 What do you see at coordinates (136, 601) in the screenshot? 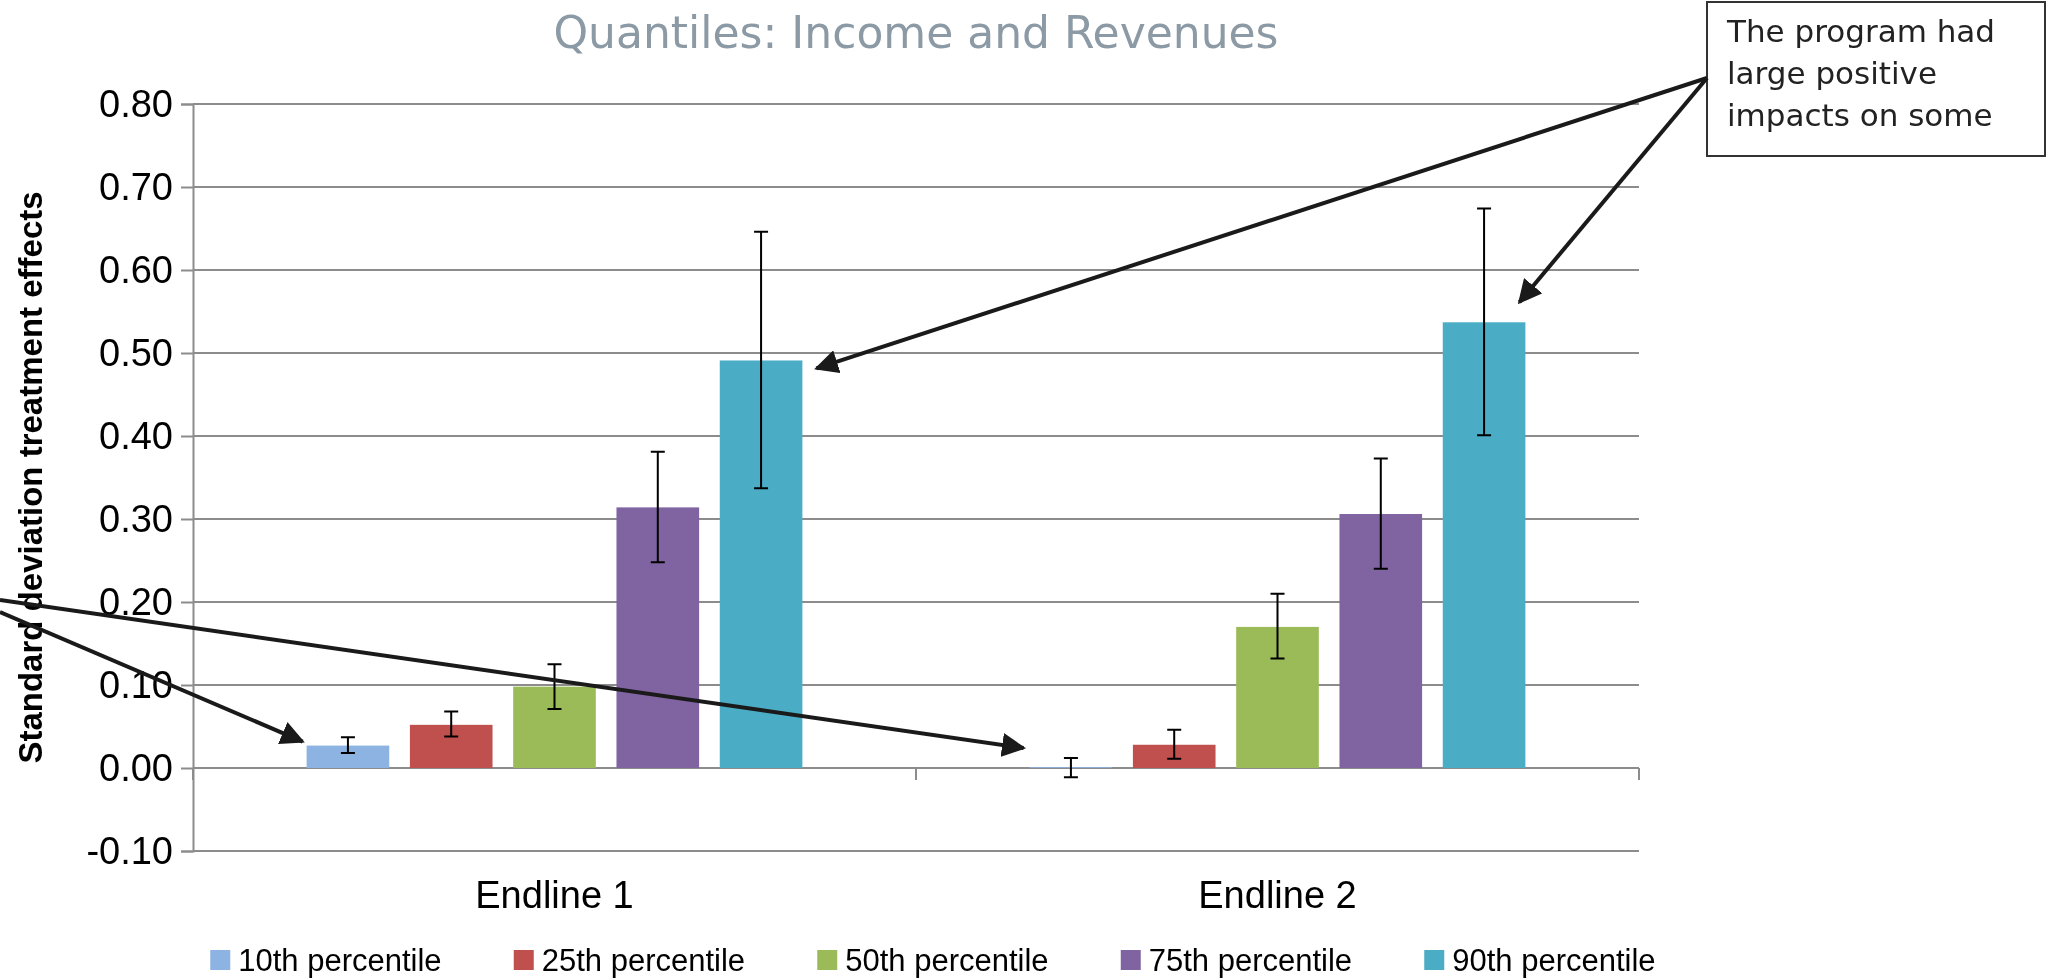
I see `y-tick-label: 0.20` at bounding box center [136, 601].